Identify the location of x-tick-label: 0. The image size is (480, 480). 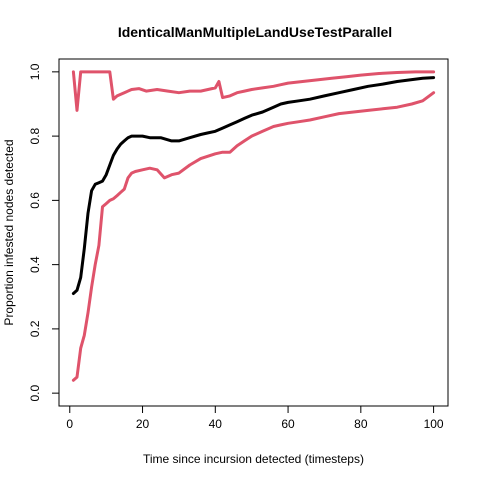
(69, 424).